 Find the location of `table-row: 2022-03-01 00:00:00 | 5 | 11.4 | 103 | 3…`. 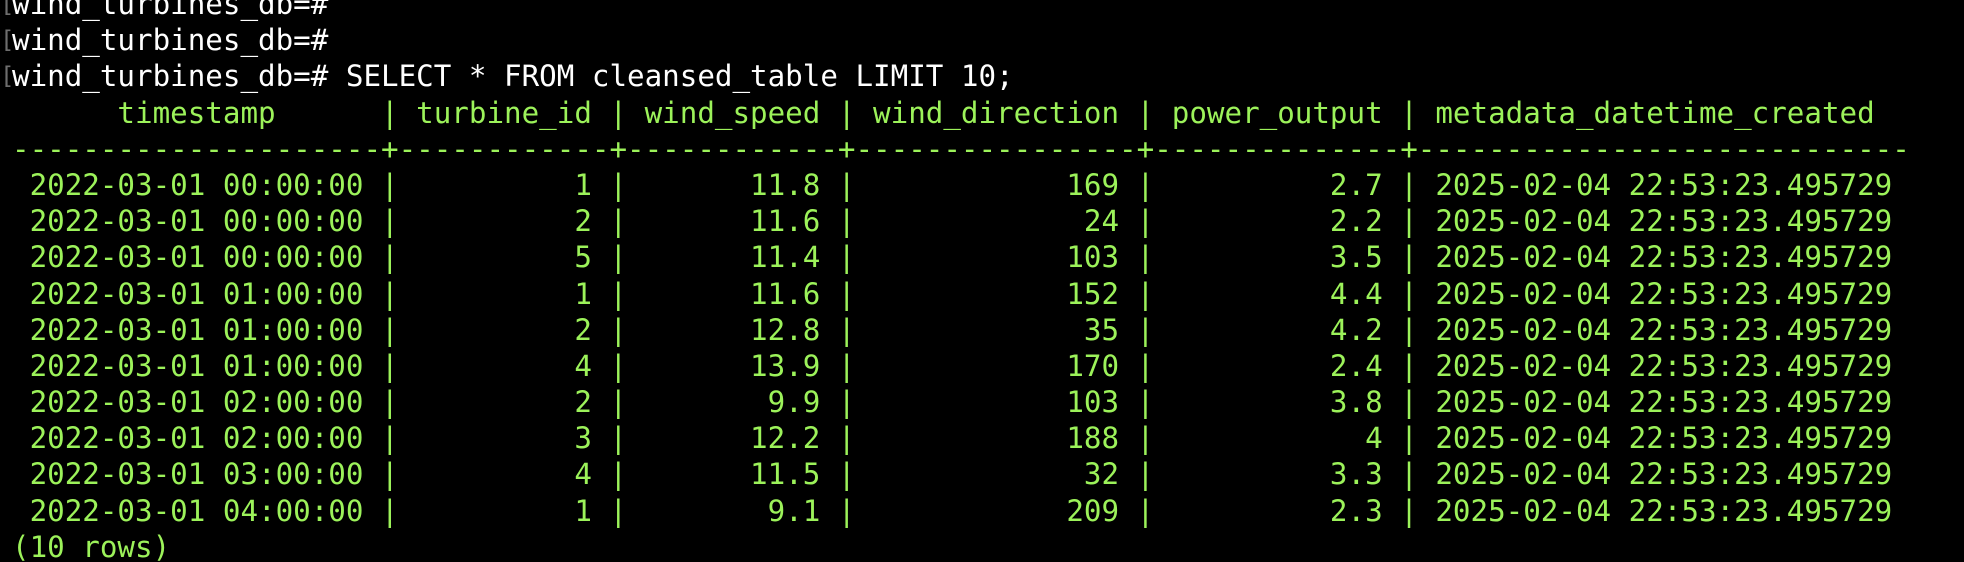

table-row: 2022-03-01 00:00:00 | 5 | 11.4 | 103 | 3… is located at coordinates (952, 257).